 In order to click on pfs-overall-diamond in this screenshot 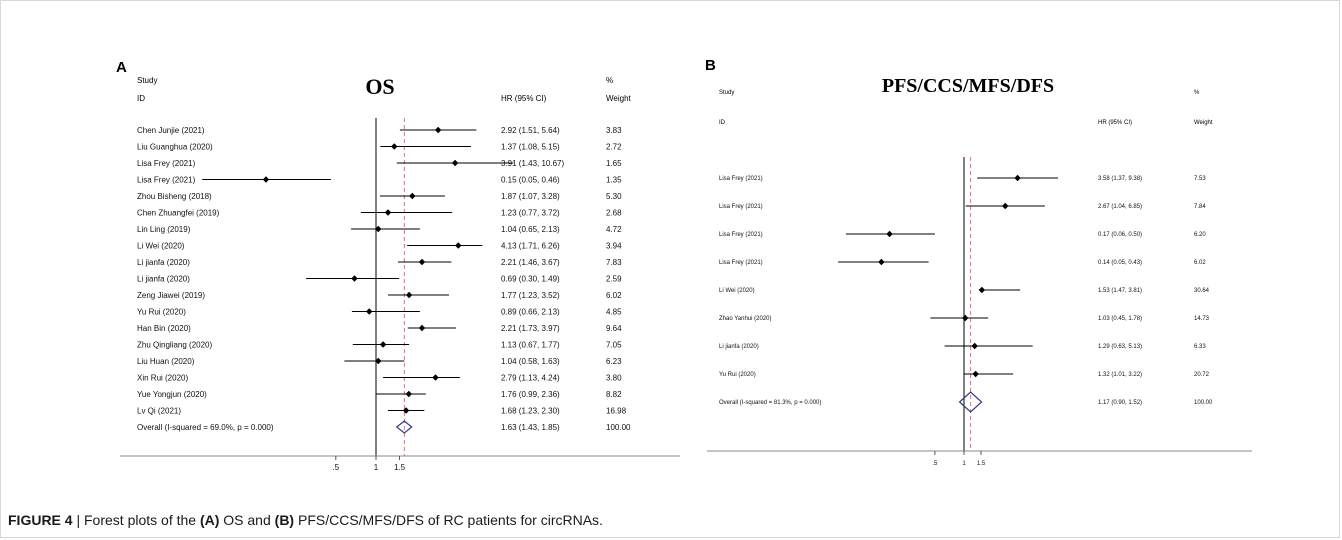, I will do `click(970, 402)`.